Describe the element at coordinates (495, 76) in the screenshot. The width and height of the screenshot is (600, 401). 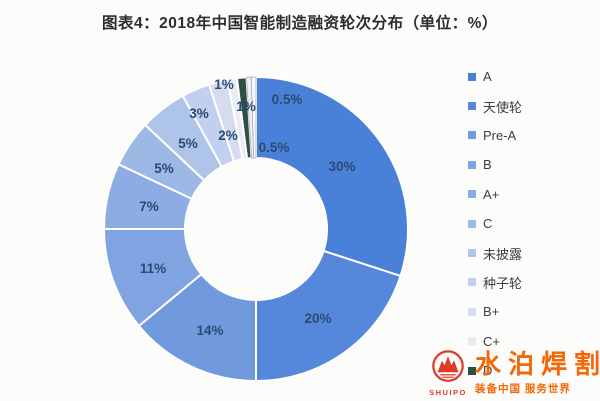
I see `legend-item-0: A` at that location.